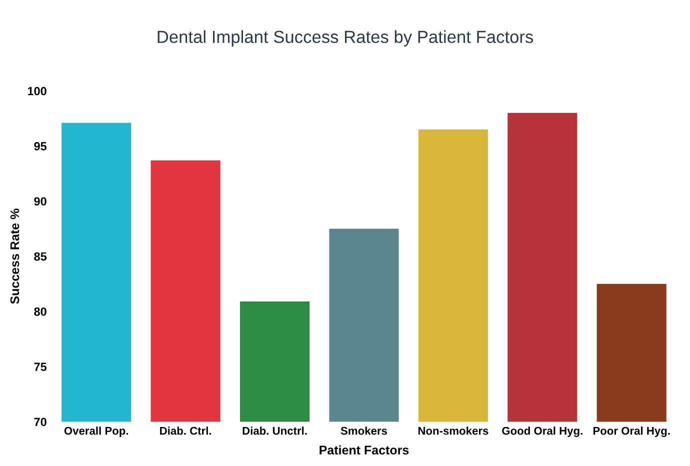 Image resolution: width=690 pixels, height=466 pixels. Describe the element at coordinates (453, 430) in the screenshot. I see `x-tick-label: Non-smokers` at that location.